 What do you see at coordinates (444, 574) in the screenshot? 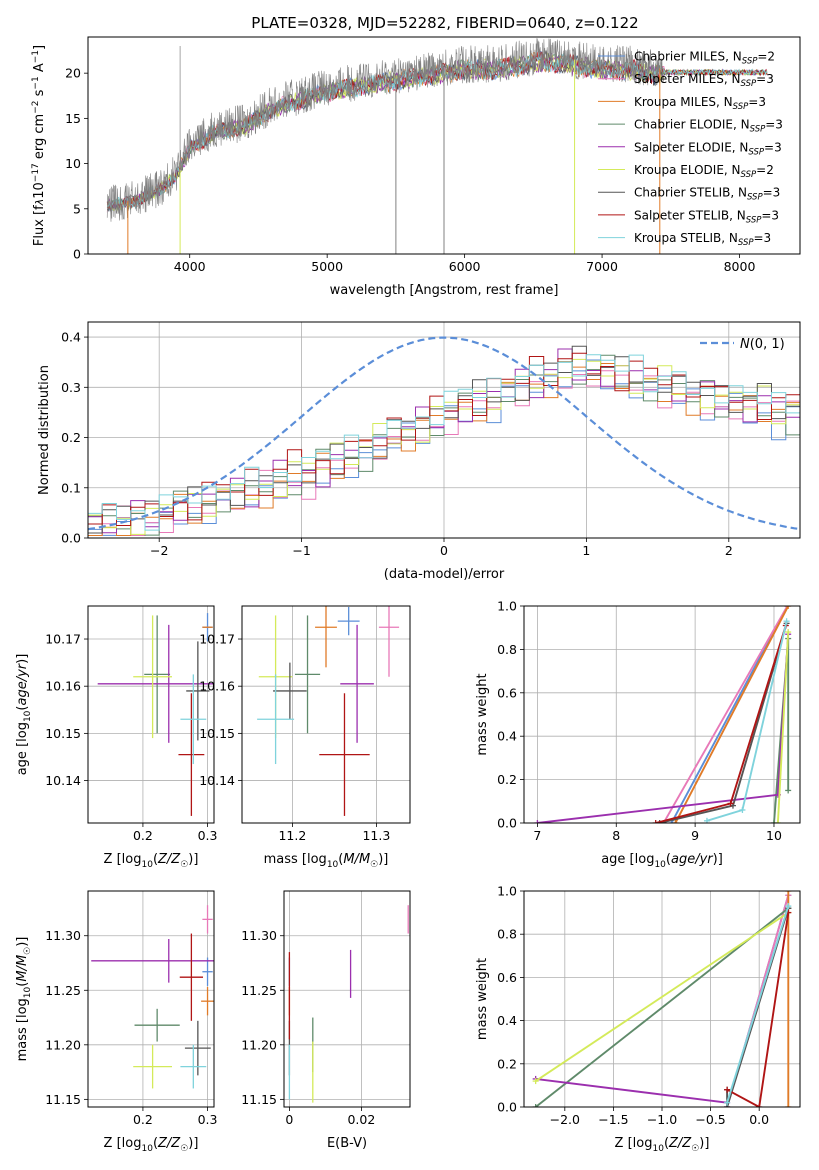
I see `label-part: (data-model)/error` at bounding box center [444, 574].